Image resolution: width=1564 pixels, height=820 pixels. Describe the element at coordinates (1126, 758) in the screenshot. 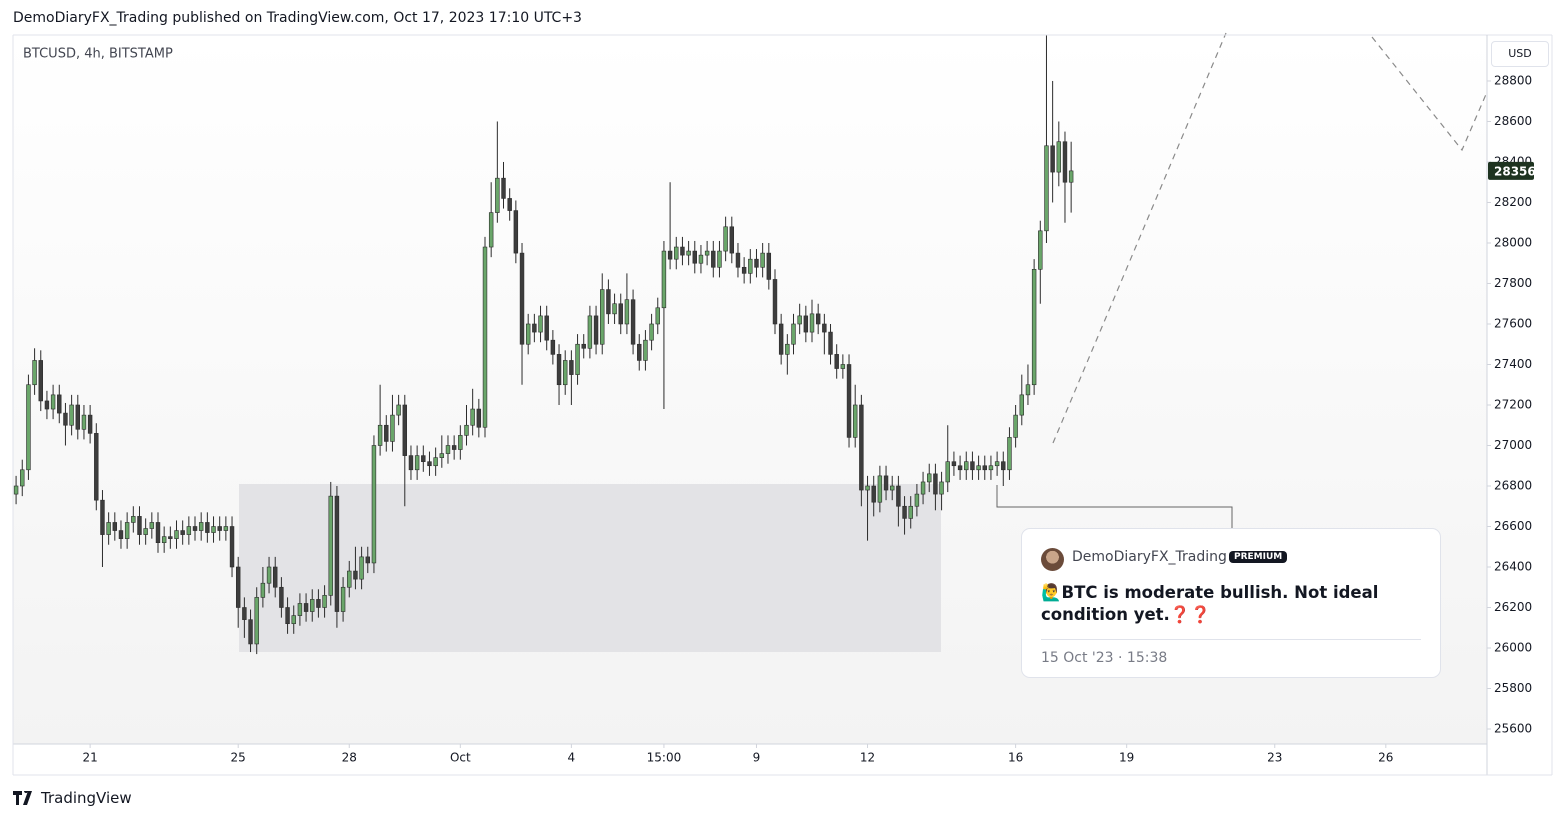

I see `x-tick-label: 19` at that location.